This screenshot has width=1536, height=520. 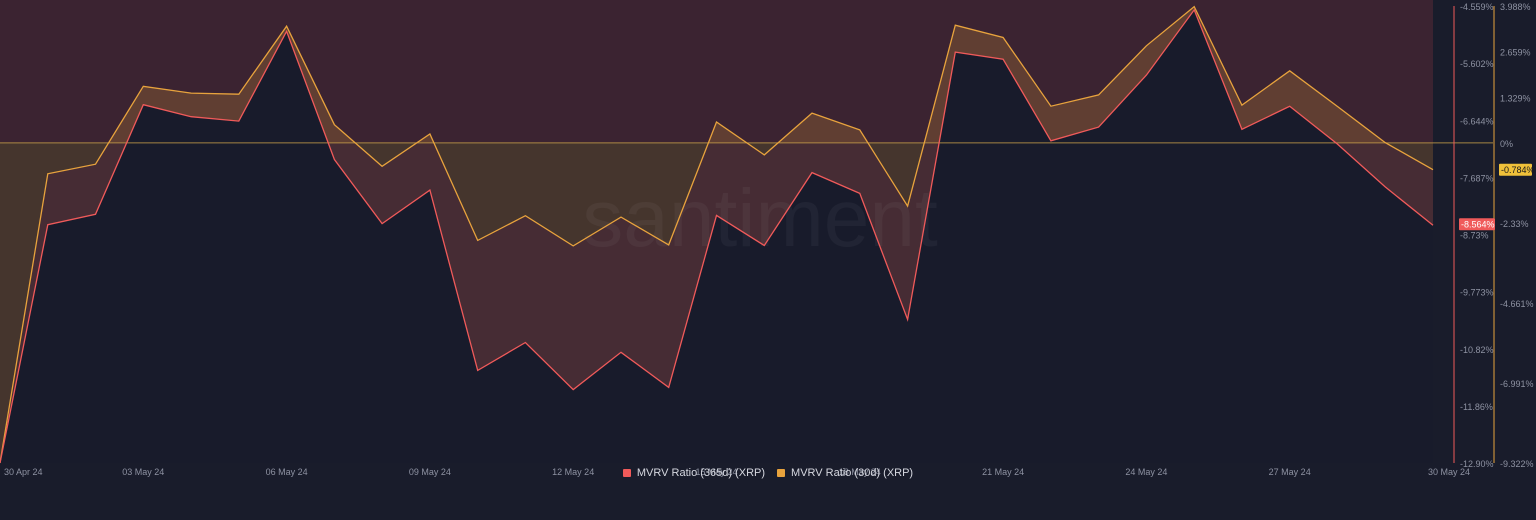 What do you see at coordinates (1477, 178) in the screenshot?
I see `y-left-tick-label: -7.687%` at bounding box center [1477, 178].